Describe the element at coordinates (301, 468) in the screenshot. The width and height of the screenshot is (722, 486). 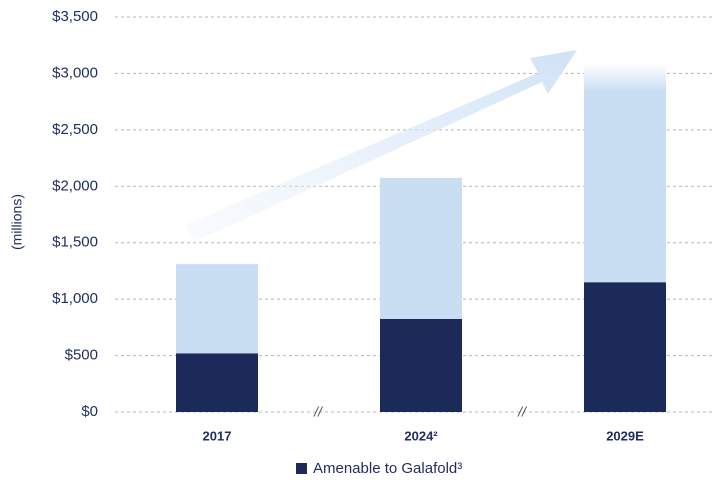
I see `legend-swatch` at that location.